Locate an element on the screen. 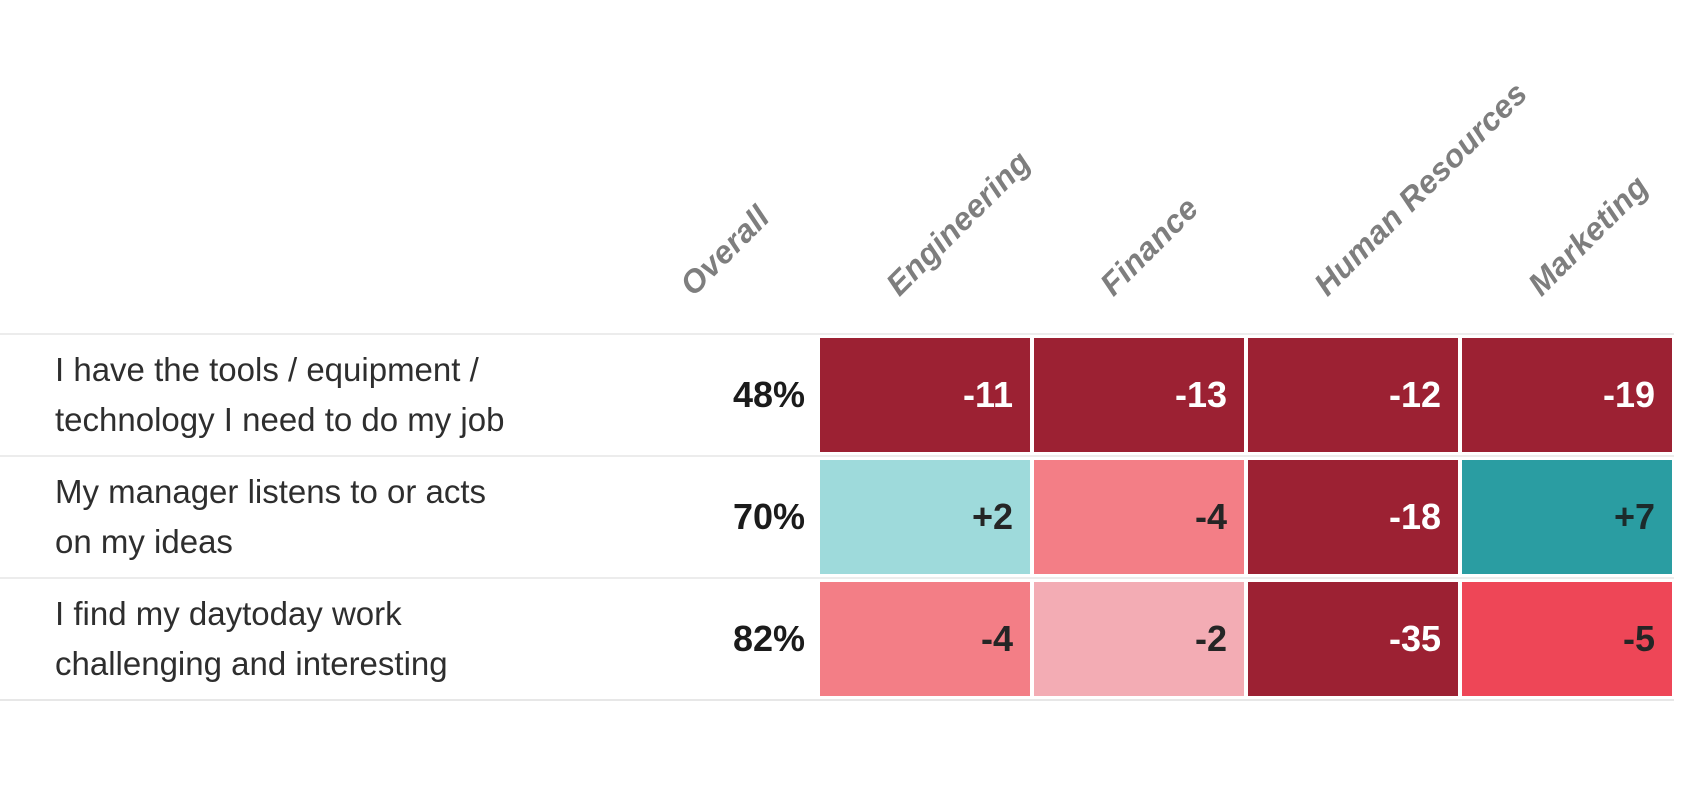 The image size is (1700, 800). row-label-line: I find my daytoday work is located at coordinates (228, 613).